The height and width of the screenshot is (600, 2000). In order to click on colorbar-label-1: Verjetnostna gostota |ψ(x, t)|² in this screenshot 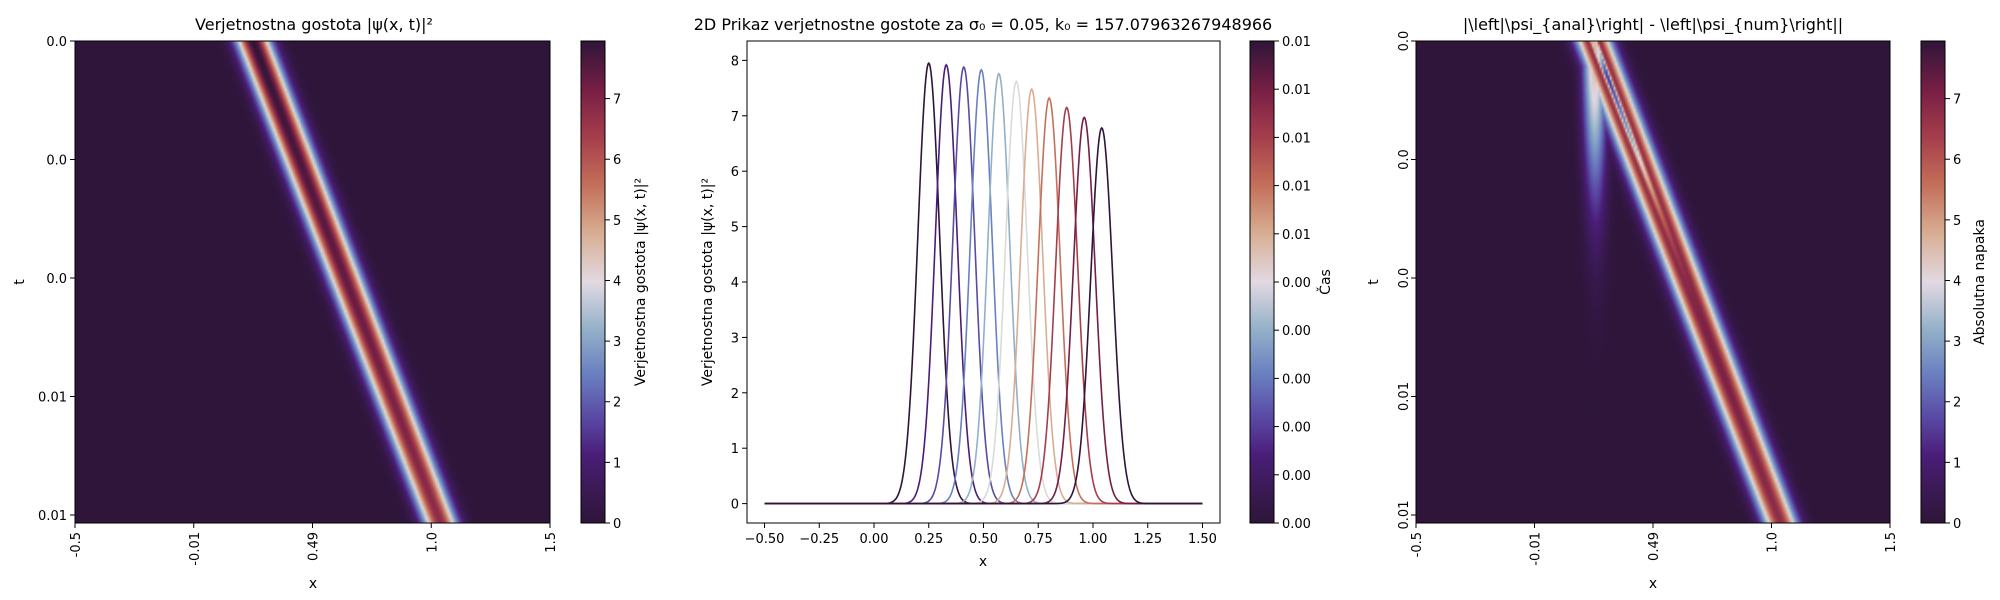, I will do `click(641, 282)`.